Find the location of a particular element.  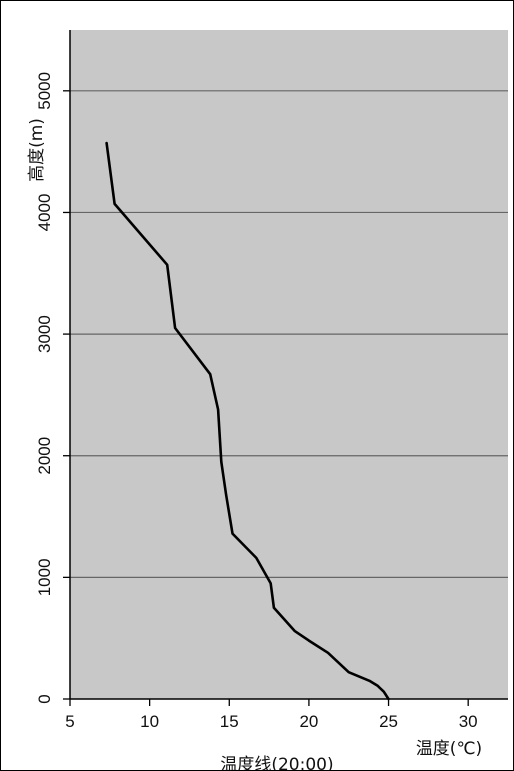

x-tick-label: 10 is located at coordinates (149, 721).